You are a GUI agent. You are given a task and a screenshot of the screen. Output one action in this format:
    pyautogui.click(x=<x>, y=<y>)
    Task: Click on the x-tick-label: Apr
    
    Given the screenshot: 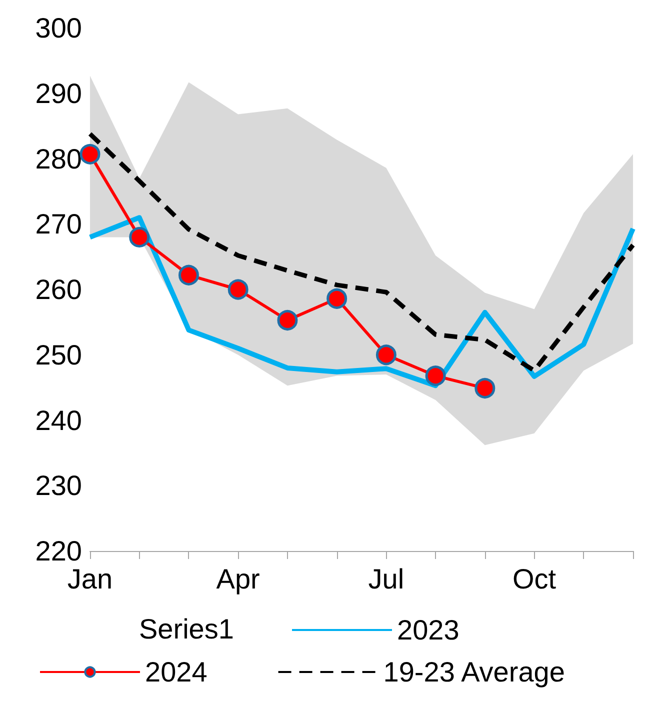 What is the action you would take?
    pyautogui.click(x=238, y=579)
    